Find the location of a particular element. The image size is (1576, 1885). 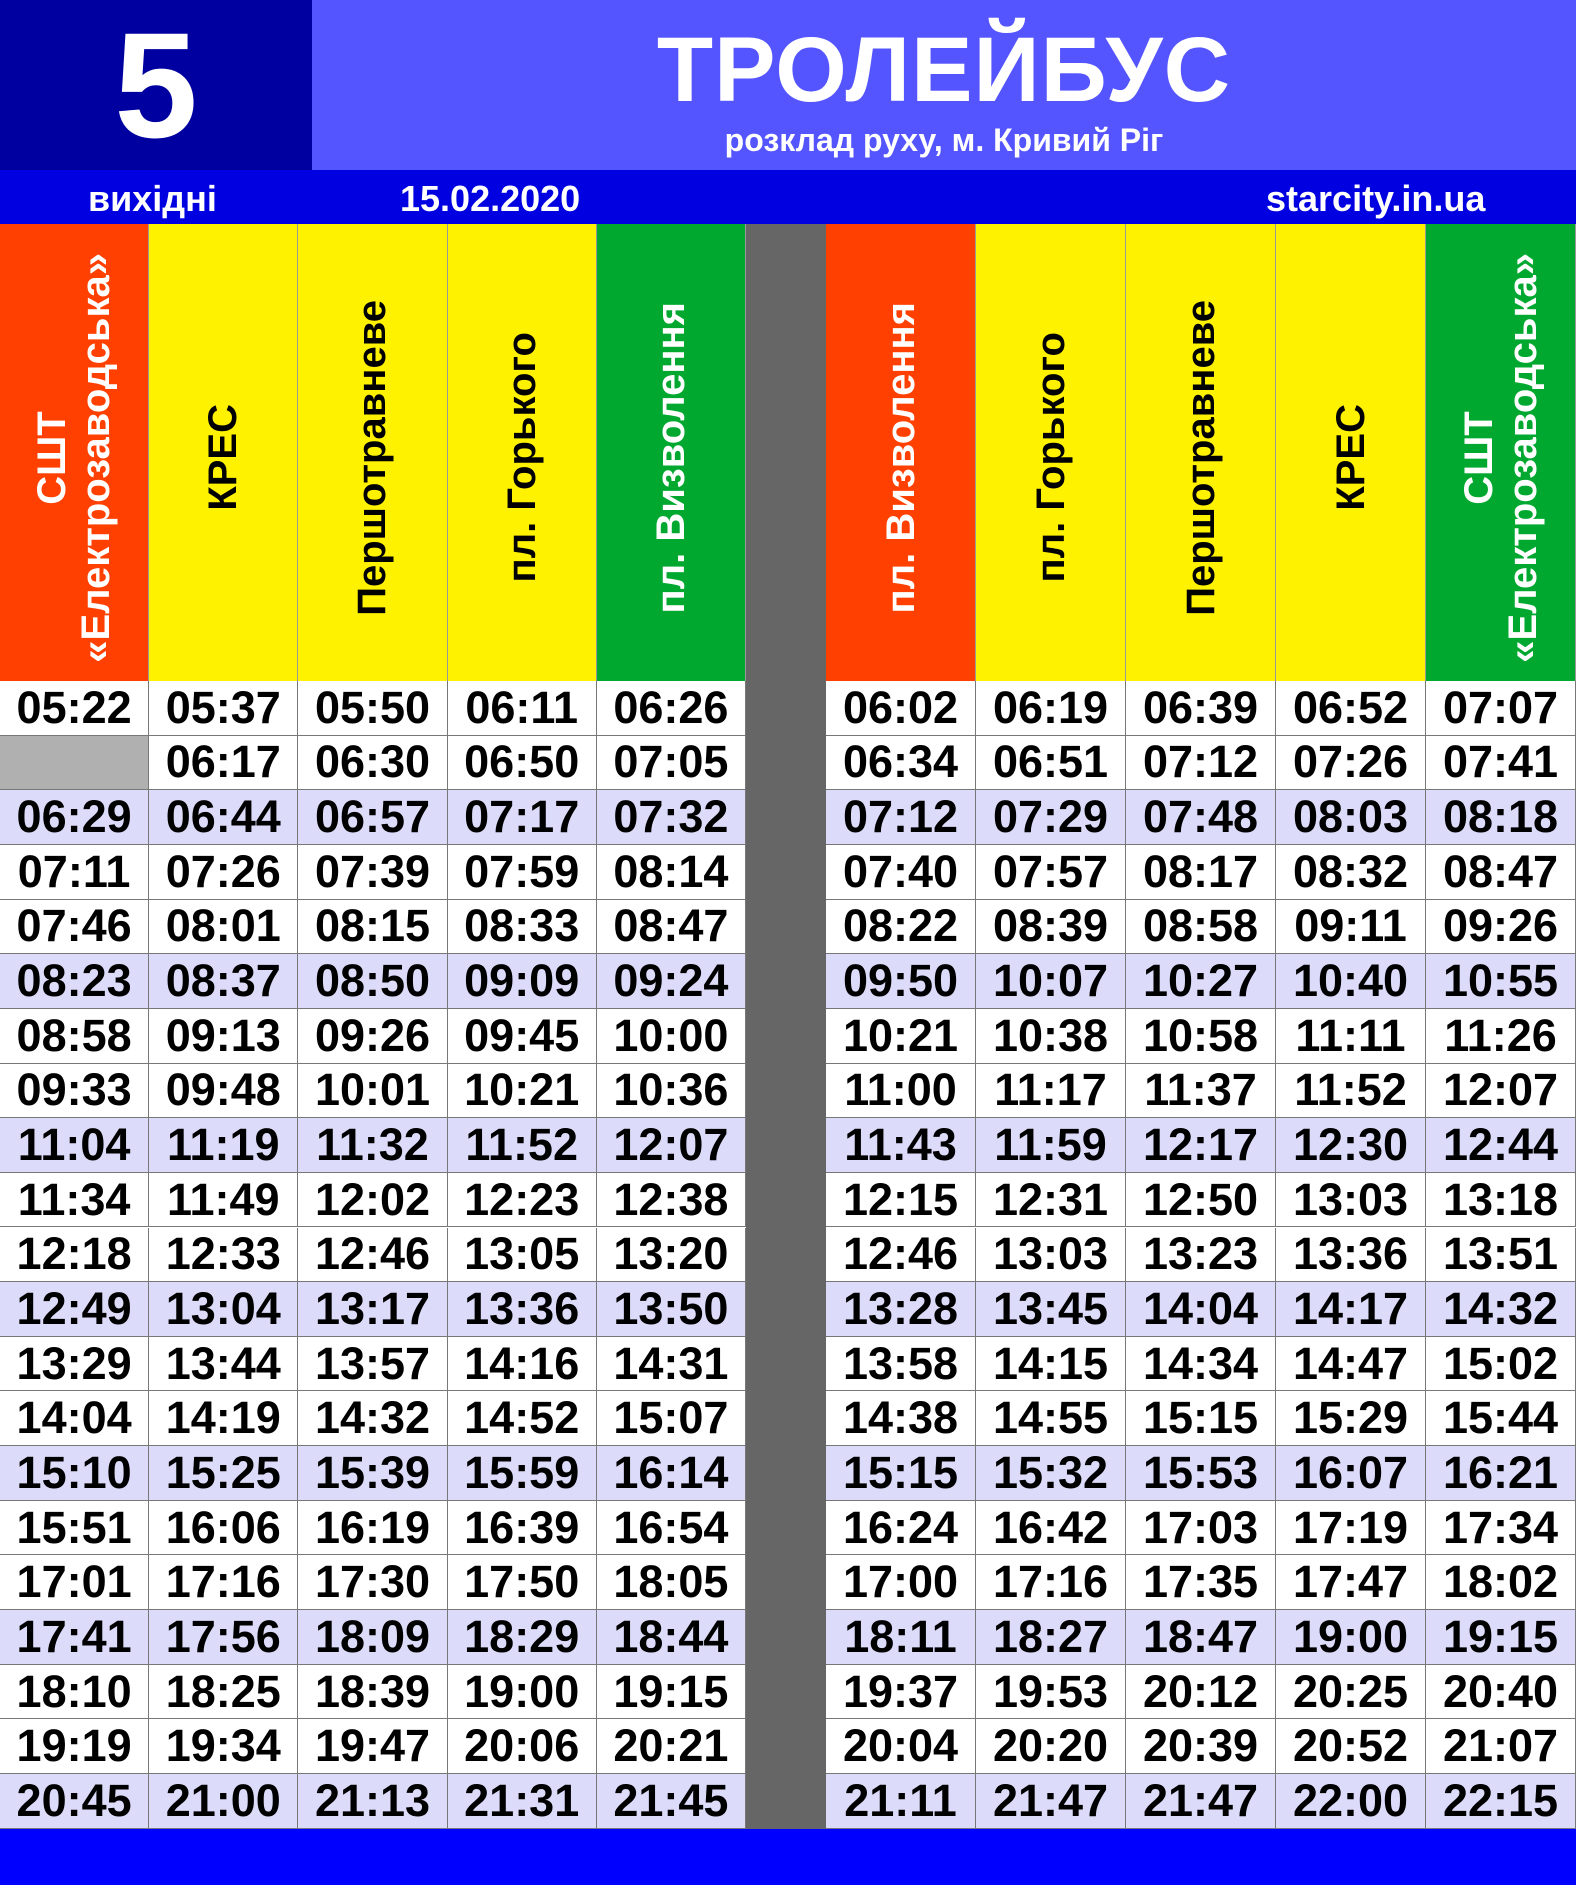

departure-time: 15:39 is located at coordinates (373, 1473).